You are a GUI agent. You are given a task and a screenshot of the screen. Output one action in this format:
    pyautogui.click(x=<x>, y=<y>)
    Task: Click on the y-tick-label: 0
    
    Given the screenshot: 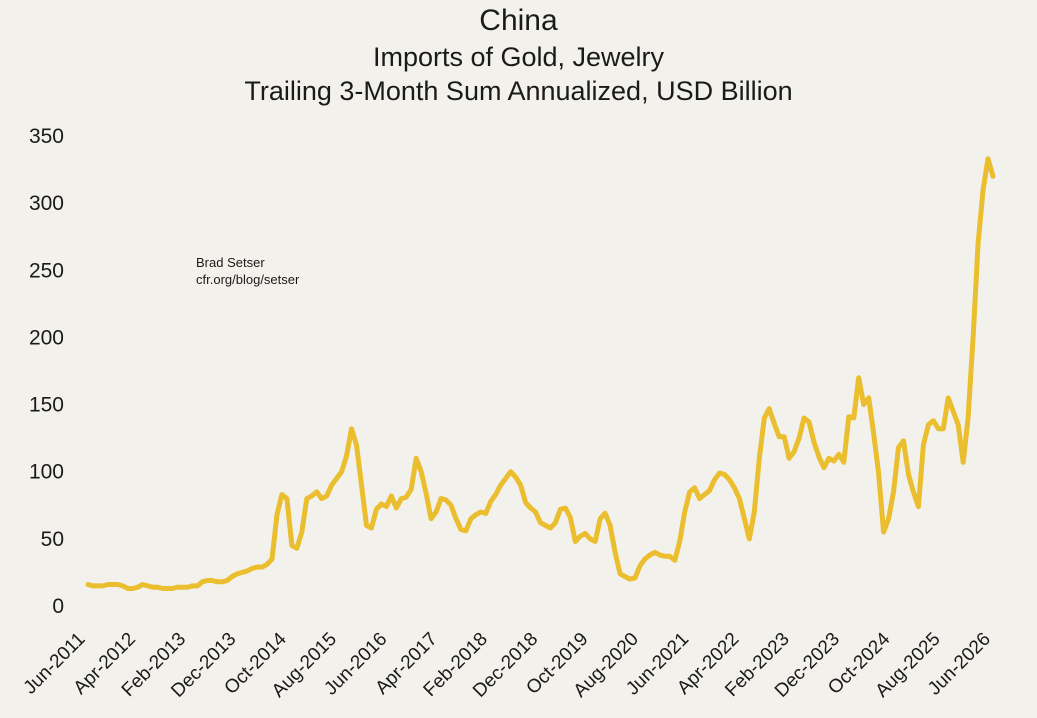 What is the action you would take?
    pyautogui.click(x=58, y=606)
    